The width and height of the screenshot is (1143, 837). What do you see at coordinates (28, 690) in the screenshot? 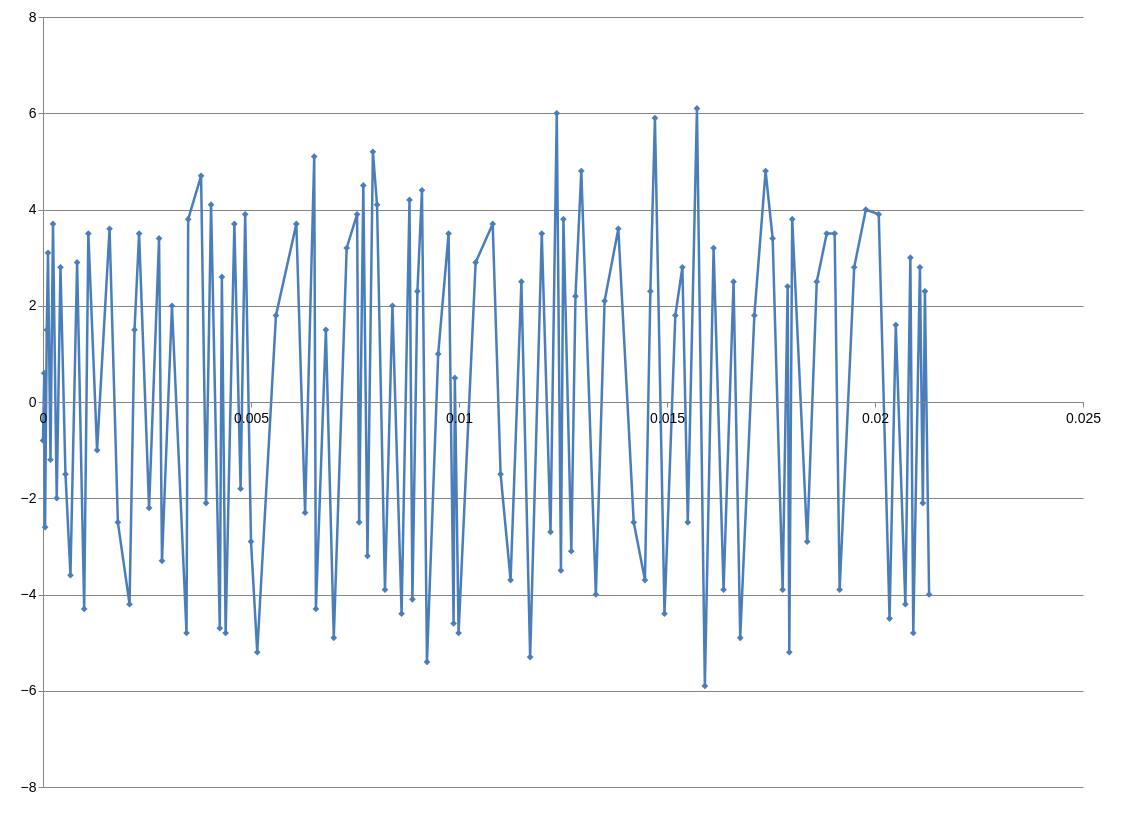
I see `y-tick-label: −6` at bounding box center [28, 690].